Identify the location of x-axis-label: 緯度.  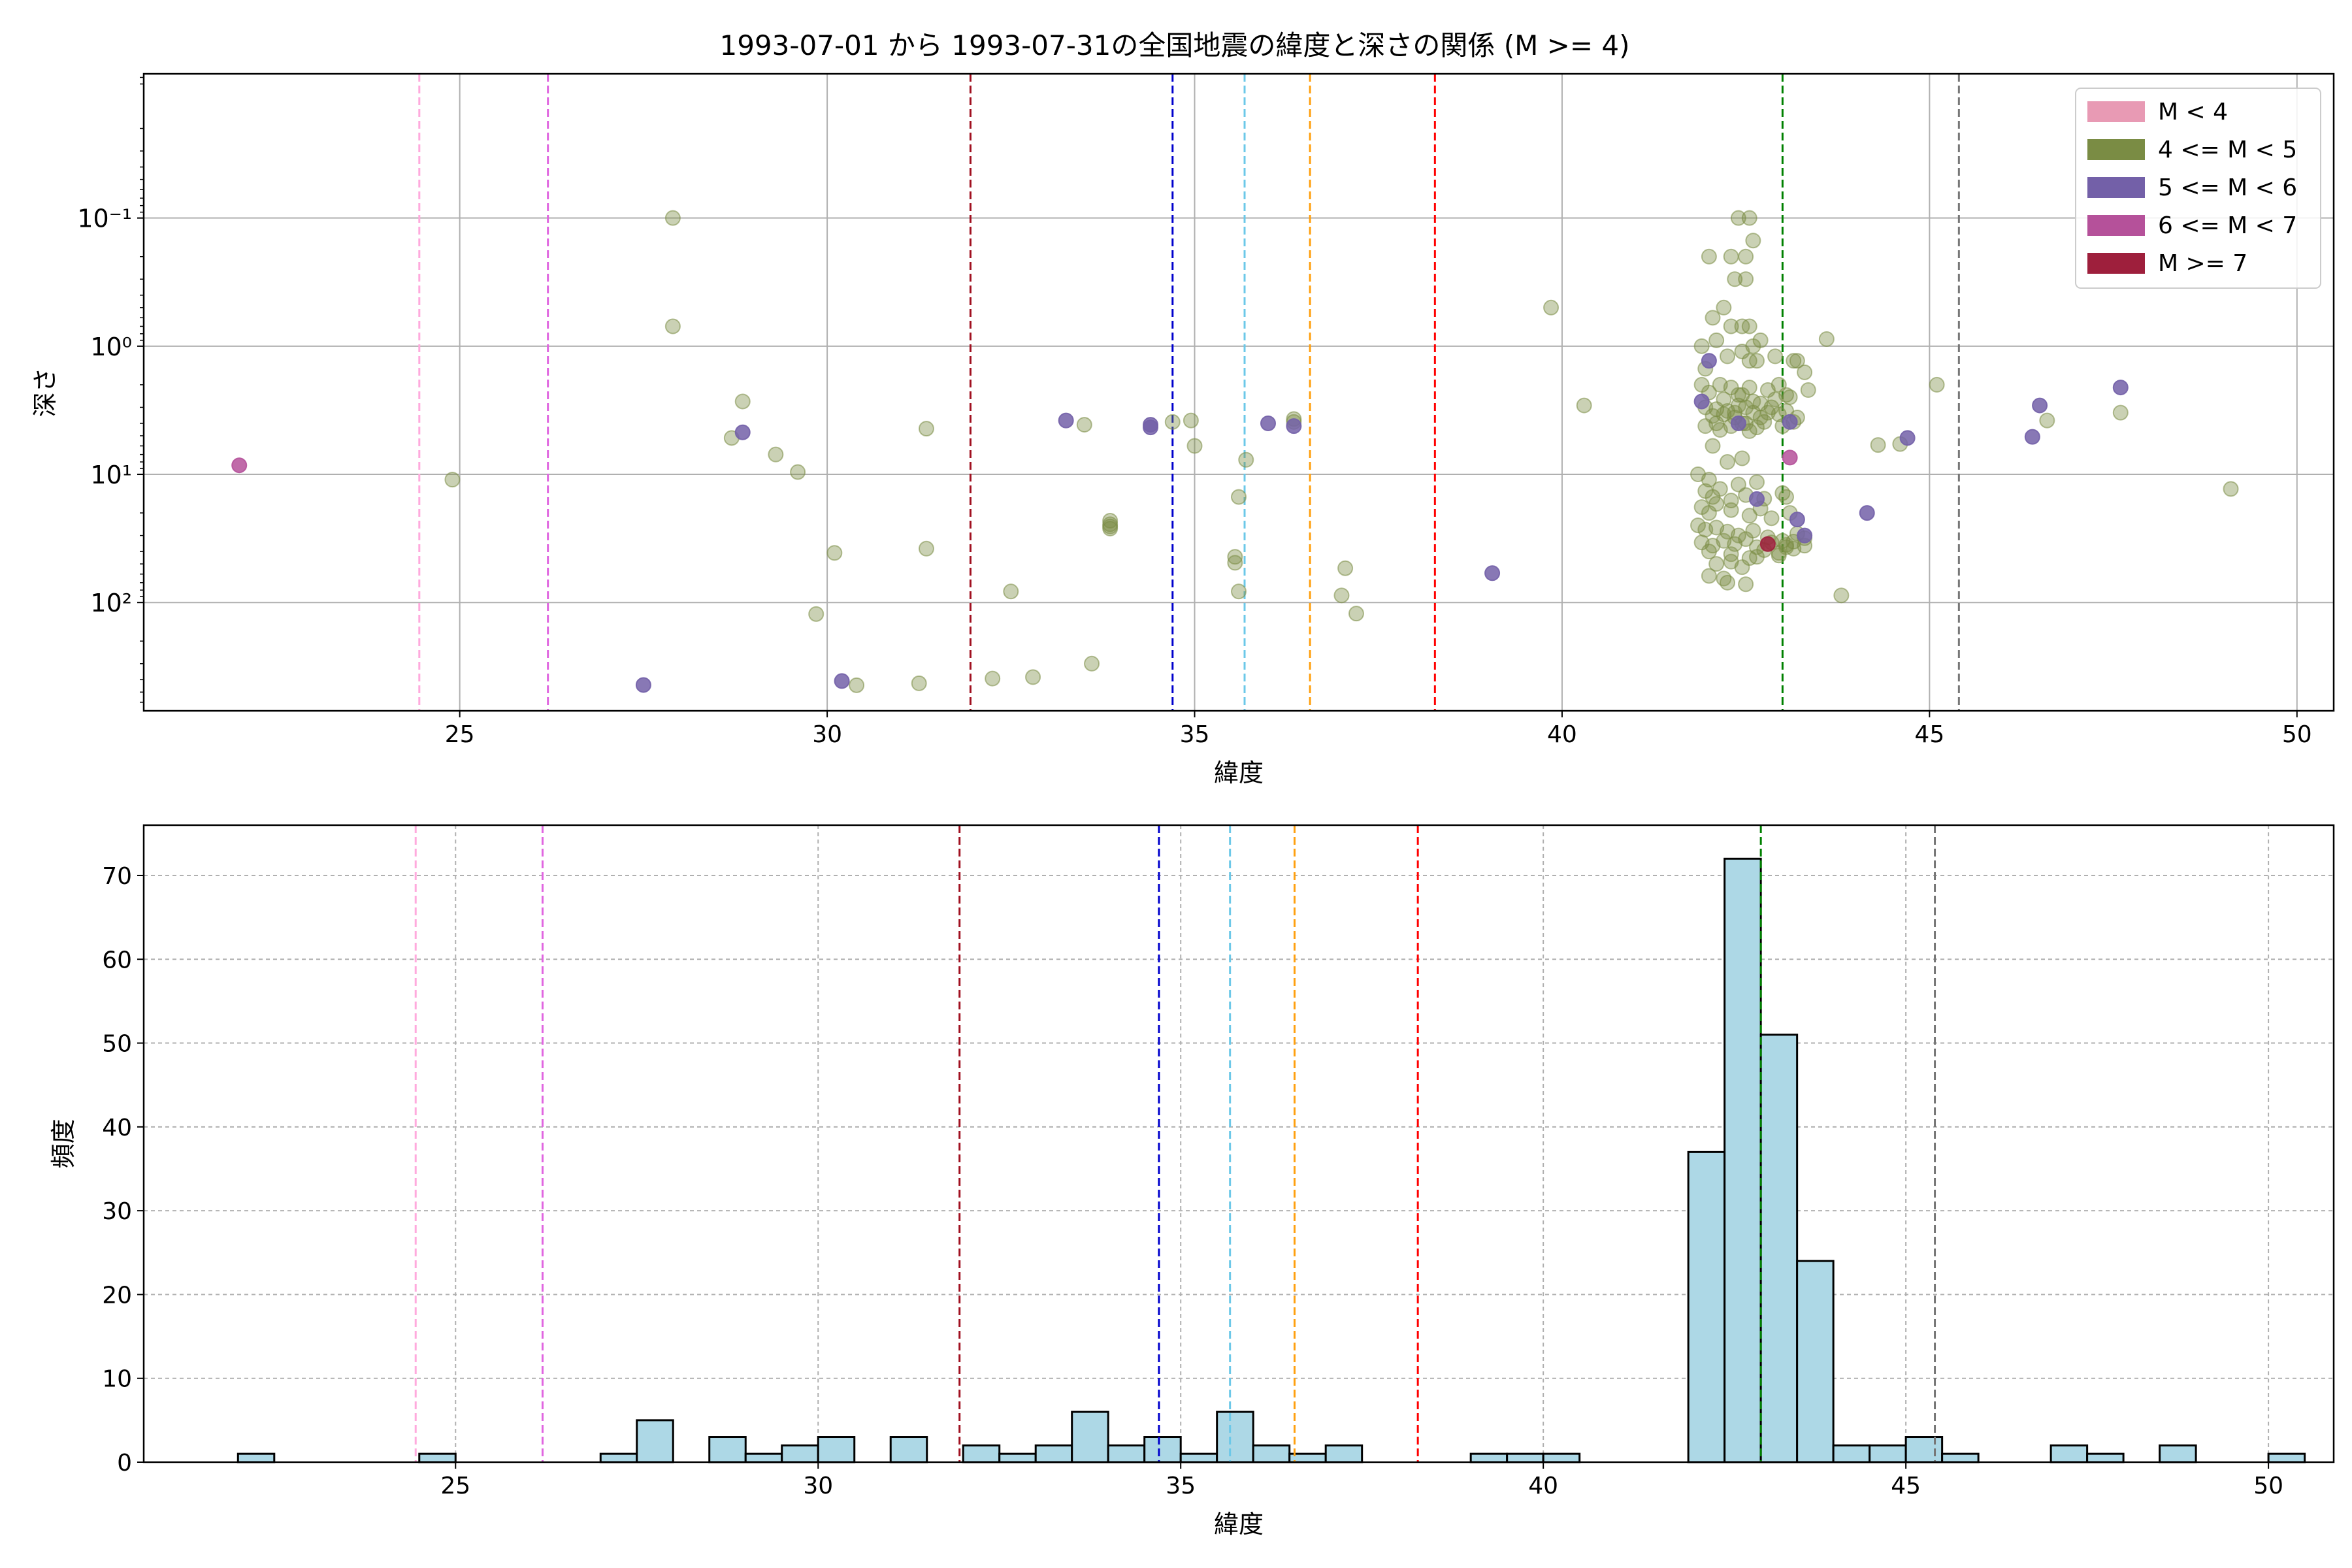
(1239, 773).